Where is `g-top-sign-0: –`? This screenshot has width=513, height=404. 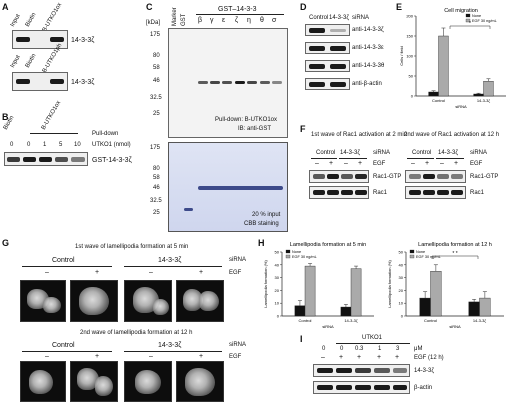
g-top-sign-0: – is located at coordinates (47, 272).